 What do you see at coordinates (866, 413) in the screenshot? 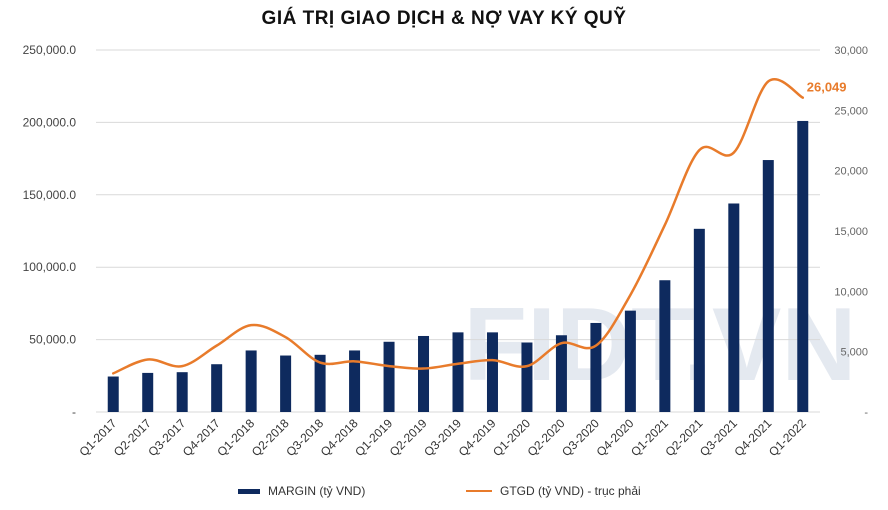
I see `right-tick-label: -` at bounding box center [866, 413].